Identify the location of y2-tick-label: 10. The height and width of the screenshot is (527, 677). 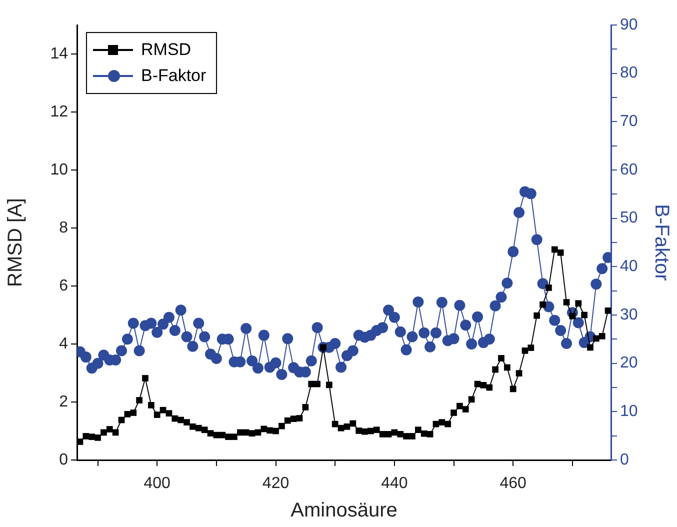
(629, 411).